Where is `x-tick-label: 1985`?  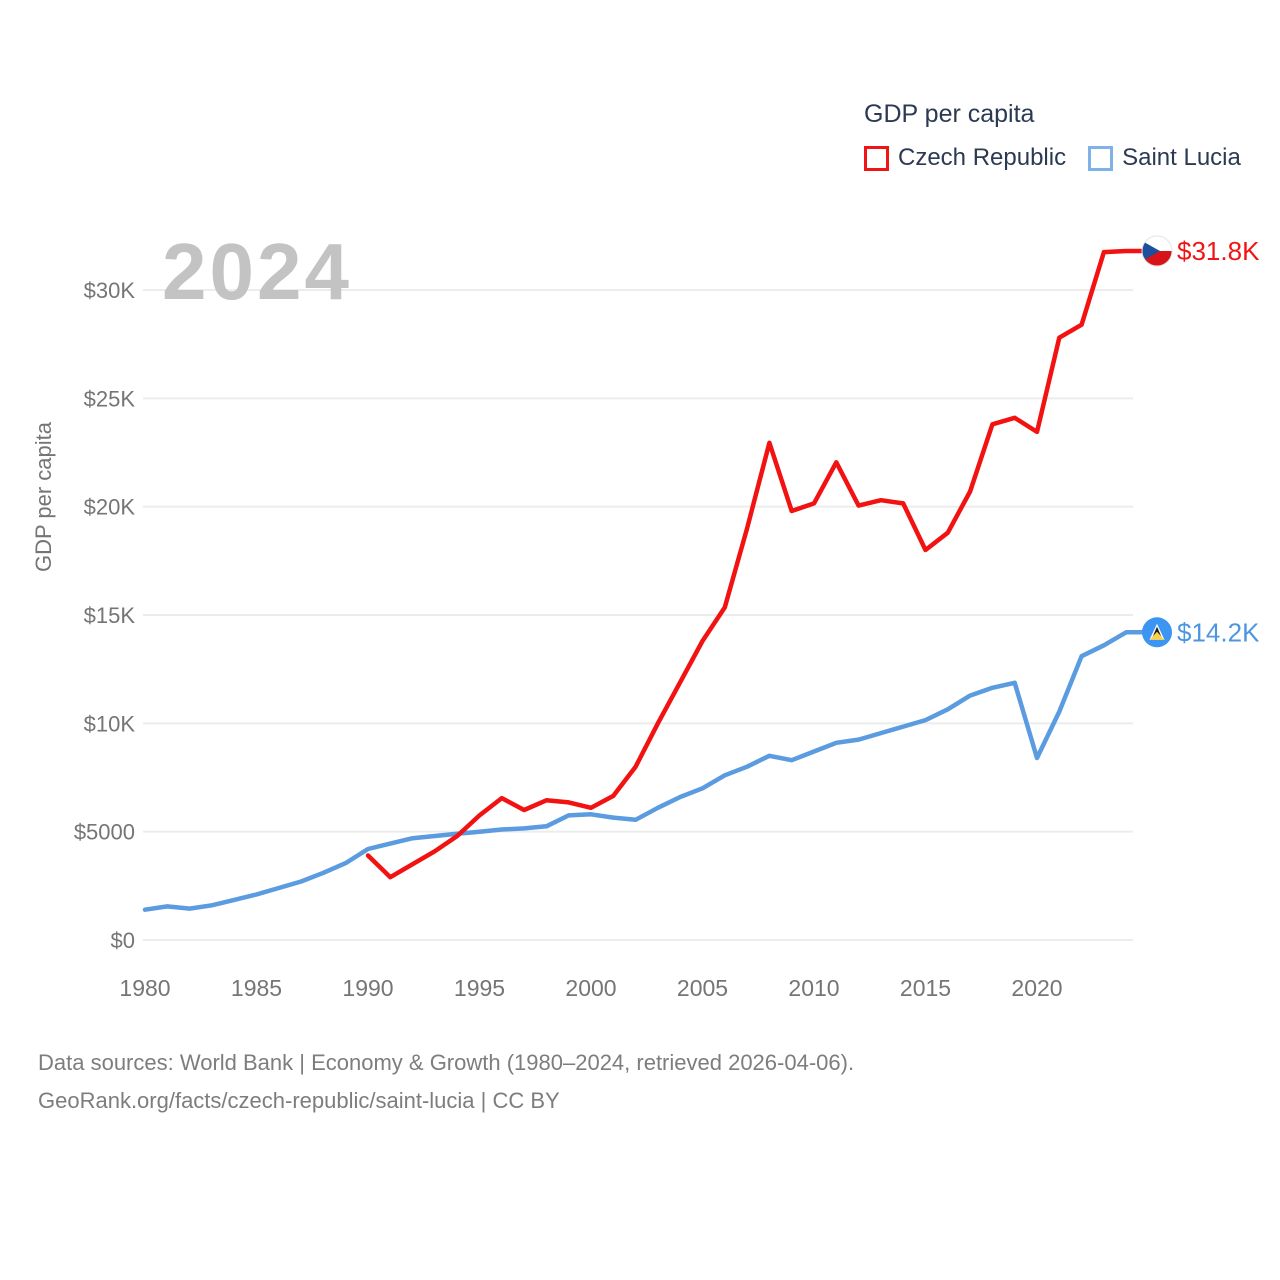
x-tick-label: 1985 is located at coordinates (256, 988).